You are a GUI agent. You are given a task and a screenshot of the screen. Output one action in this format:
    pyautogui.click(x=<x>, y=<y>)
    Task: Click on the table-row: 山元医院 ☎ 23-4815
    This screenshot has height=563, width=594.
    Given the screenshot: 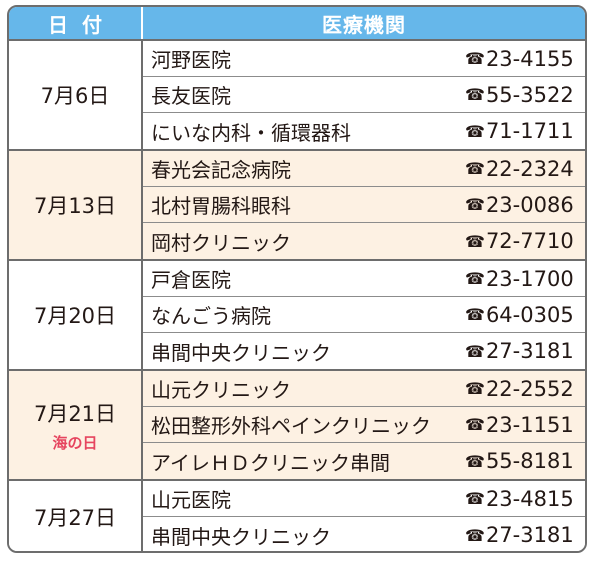 What is the action you would take?
    pyautogui.click(x=364, y=499)
    